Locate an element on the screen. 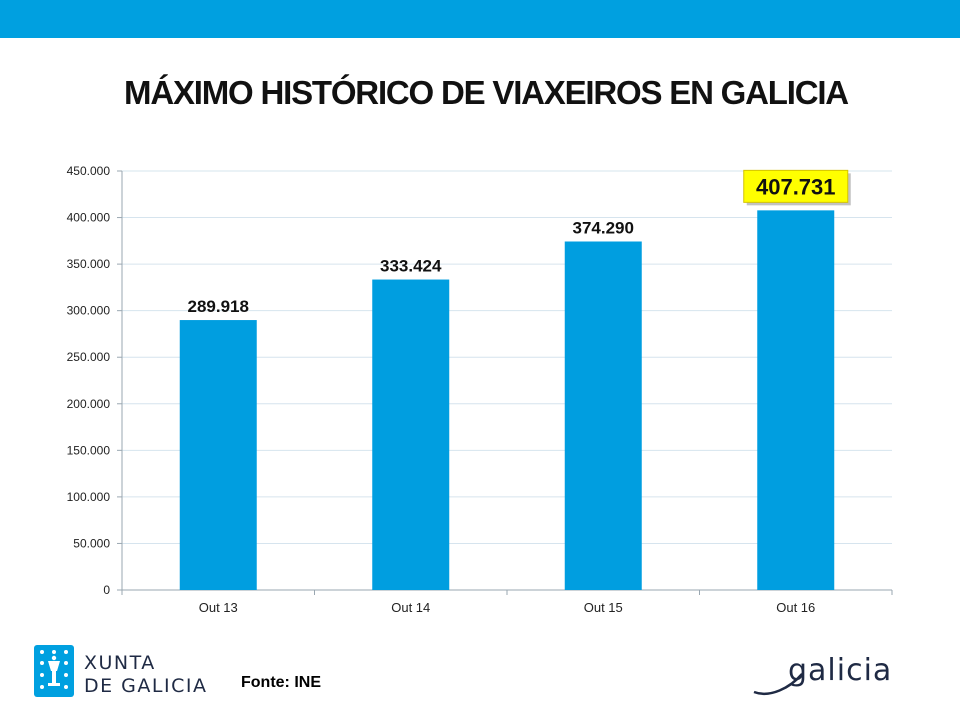  xunta-de-galicia-logo: XUNTA DE GALICIA is located at coordinates (120, 671).